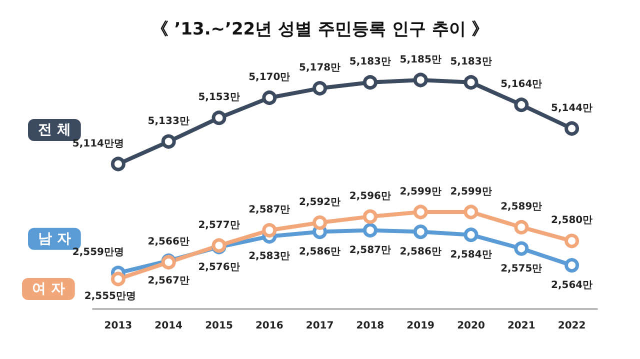 Image resolution: width=640 pixels, height=359 pixels. Describe the element at coordinates (471, 255) in the screenshot. I see `data-label: 2,584만` at that location.